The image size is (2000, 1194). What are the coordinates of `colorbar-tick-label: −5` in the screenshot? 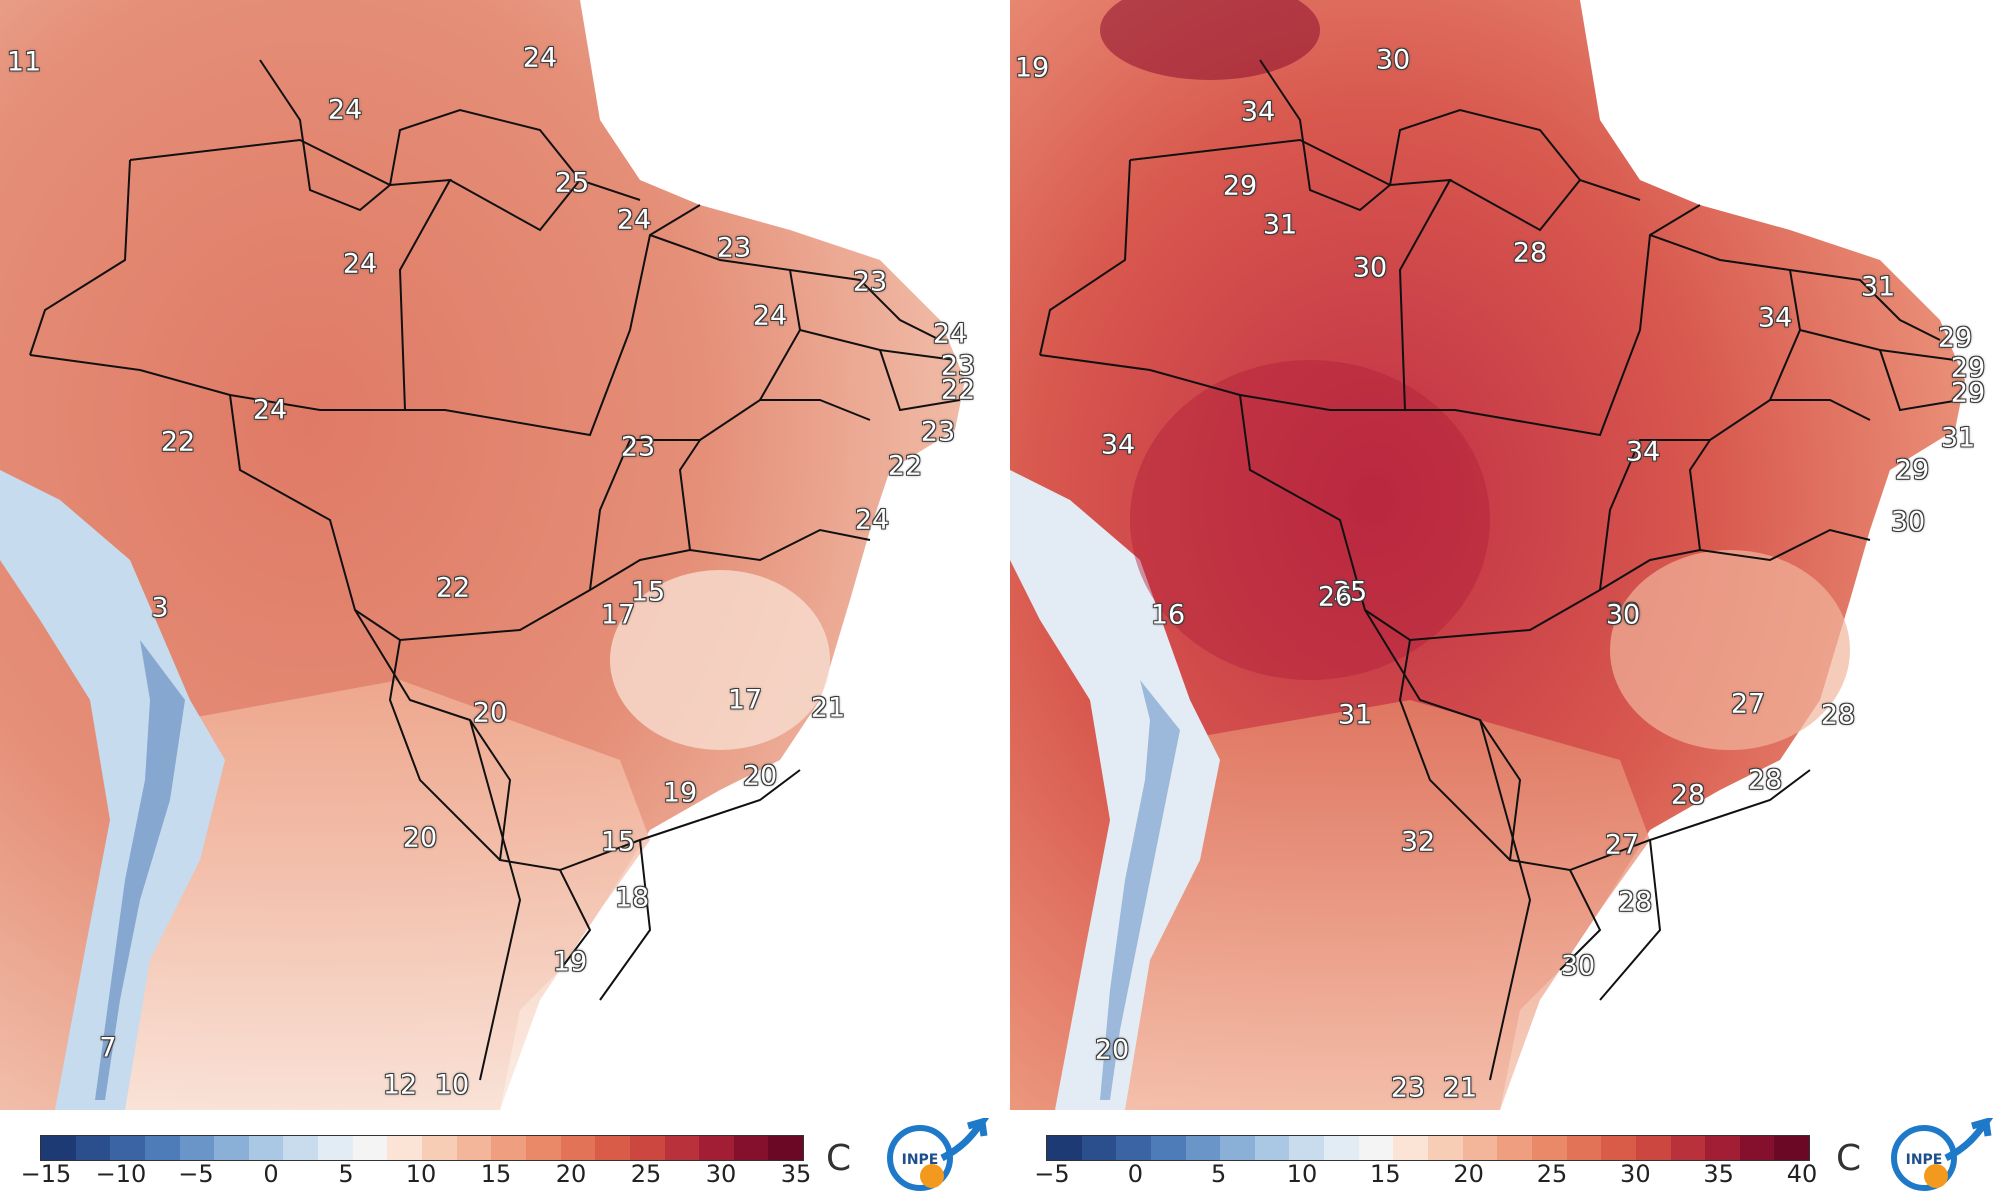 It's located at (1052, 1174).